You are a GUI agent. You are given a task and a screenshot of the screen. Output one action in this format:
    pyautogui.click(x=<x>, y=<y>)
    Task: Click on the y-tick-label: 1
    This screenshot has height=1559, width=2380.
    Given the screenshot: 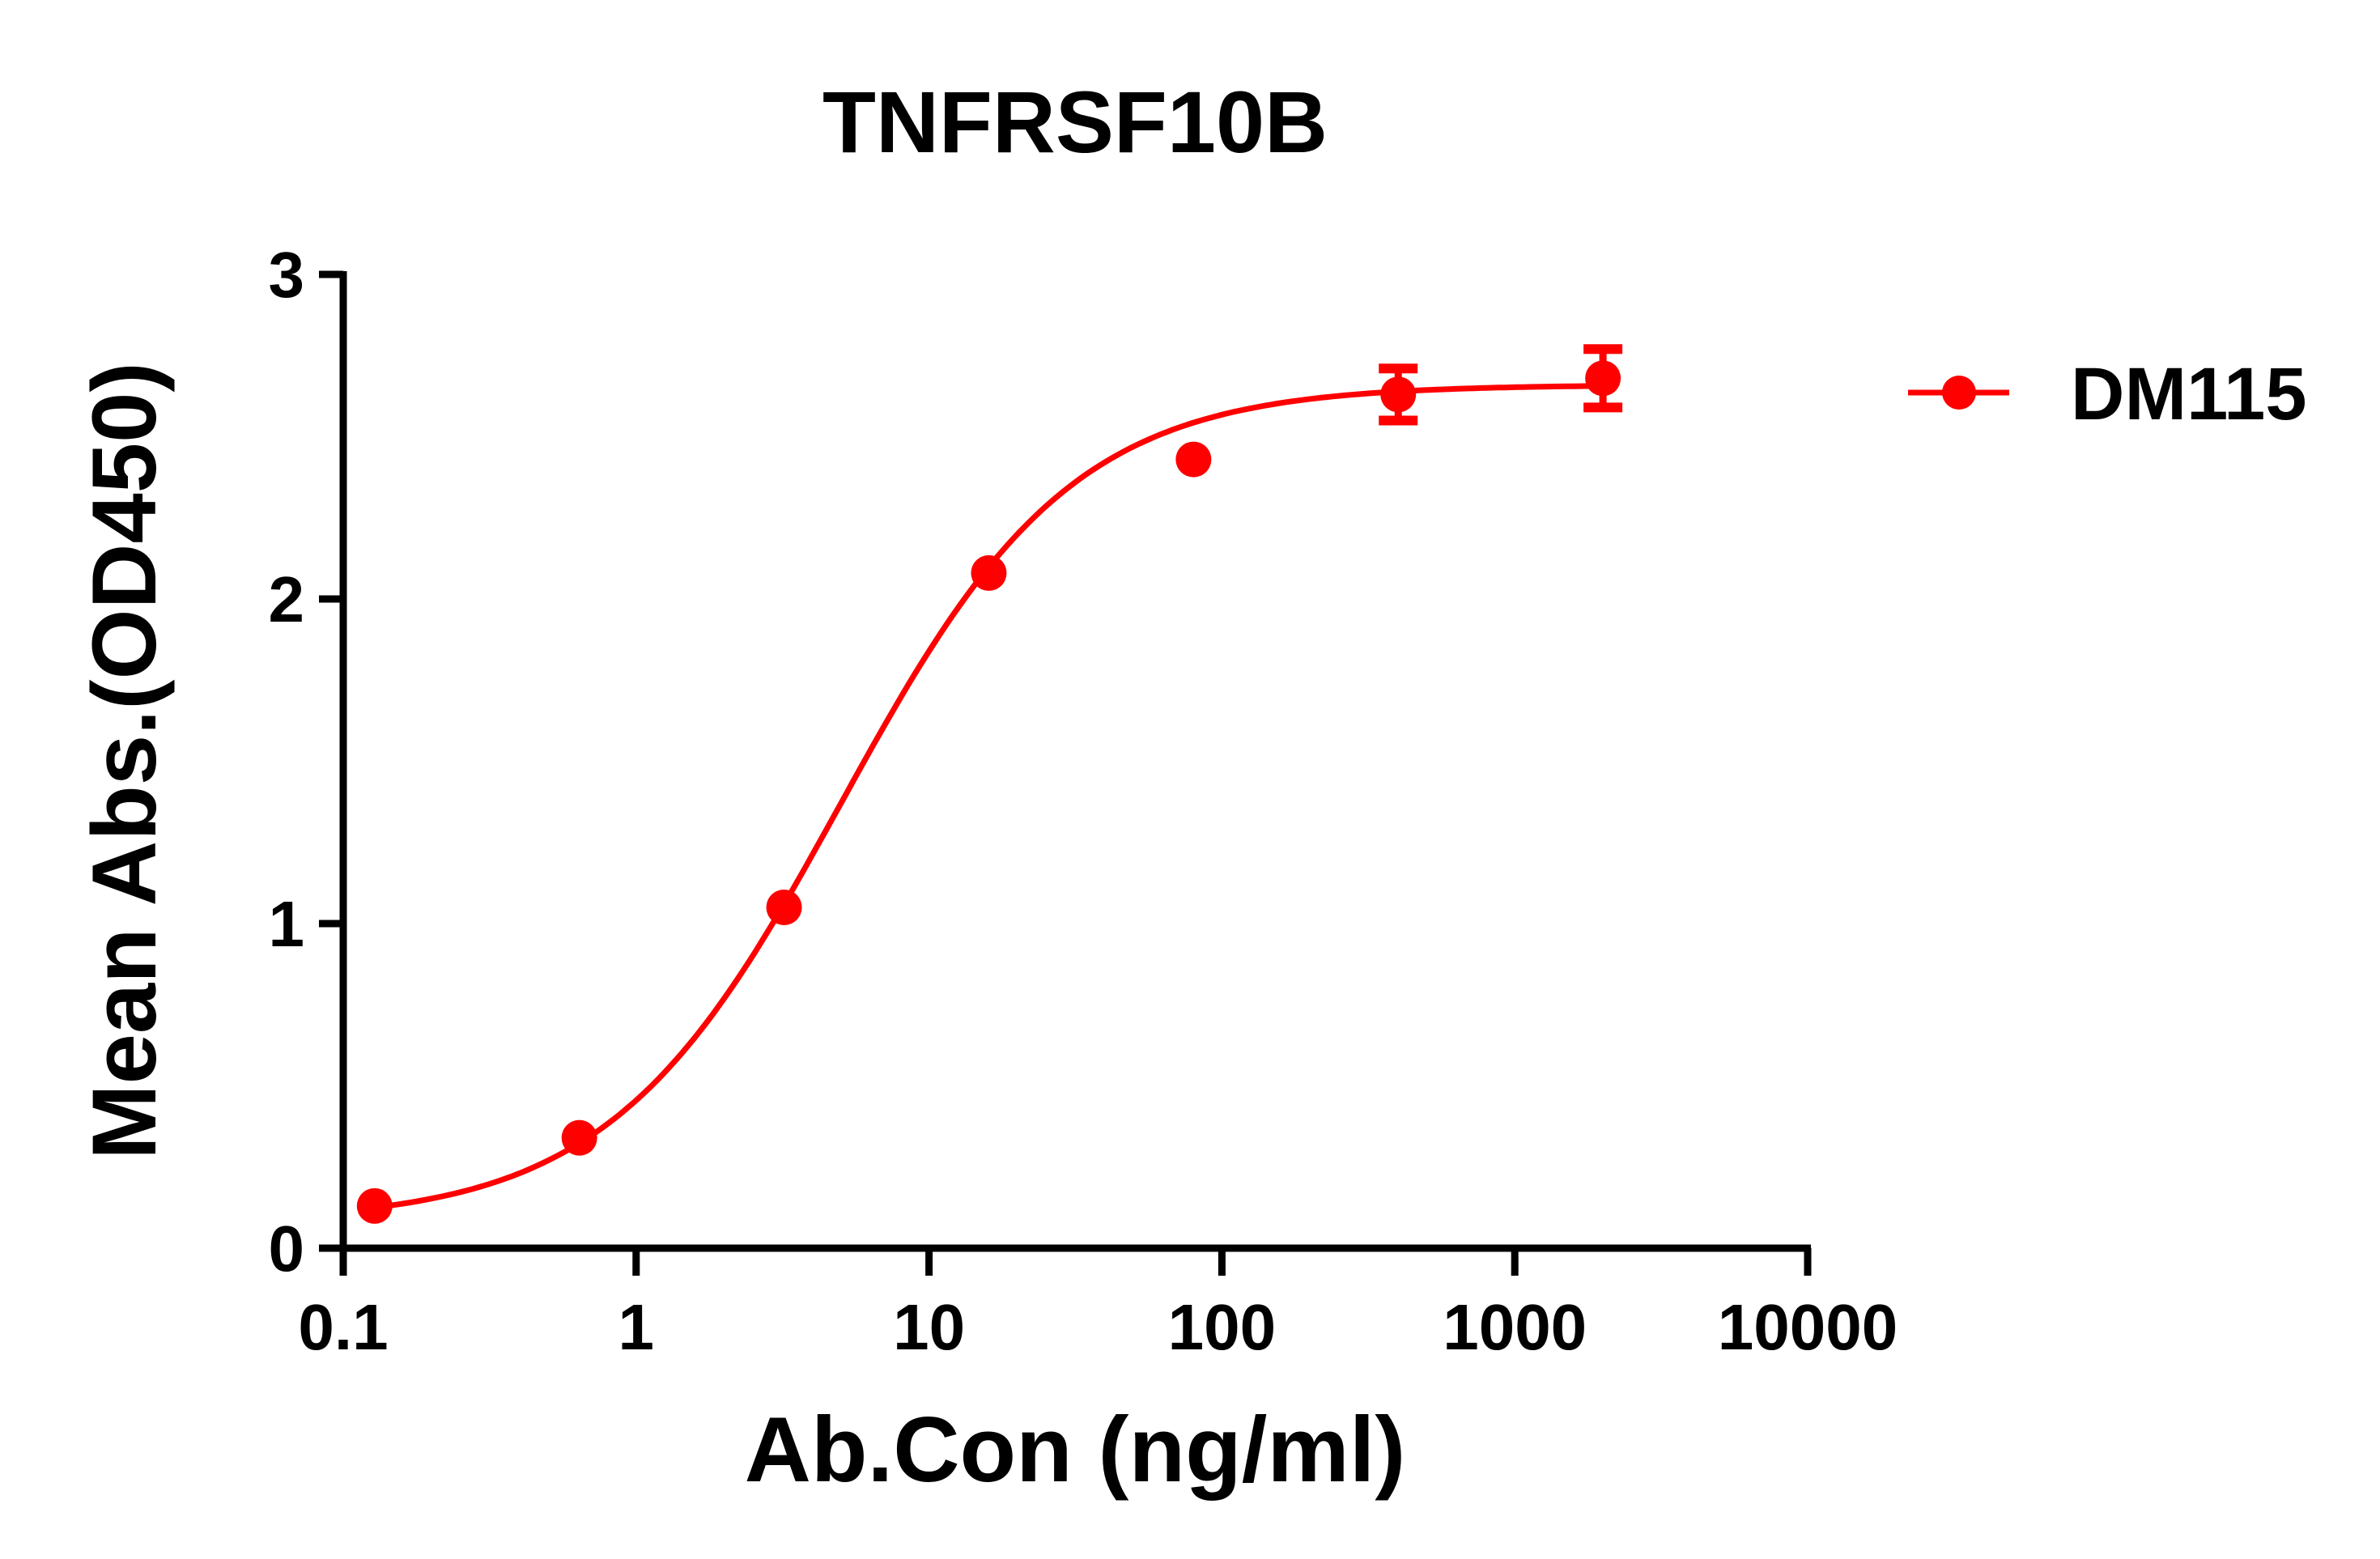 What is the action you would take?
    pyautogui.click(x=287, y=924)
    